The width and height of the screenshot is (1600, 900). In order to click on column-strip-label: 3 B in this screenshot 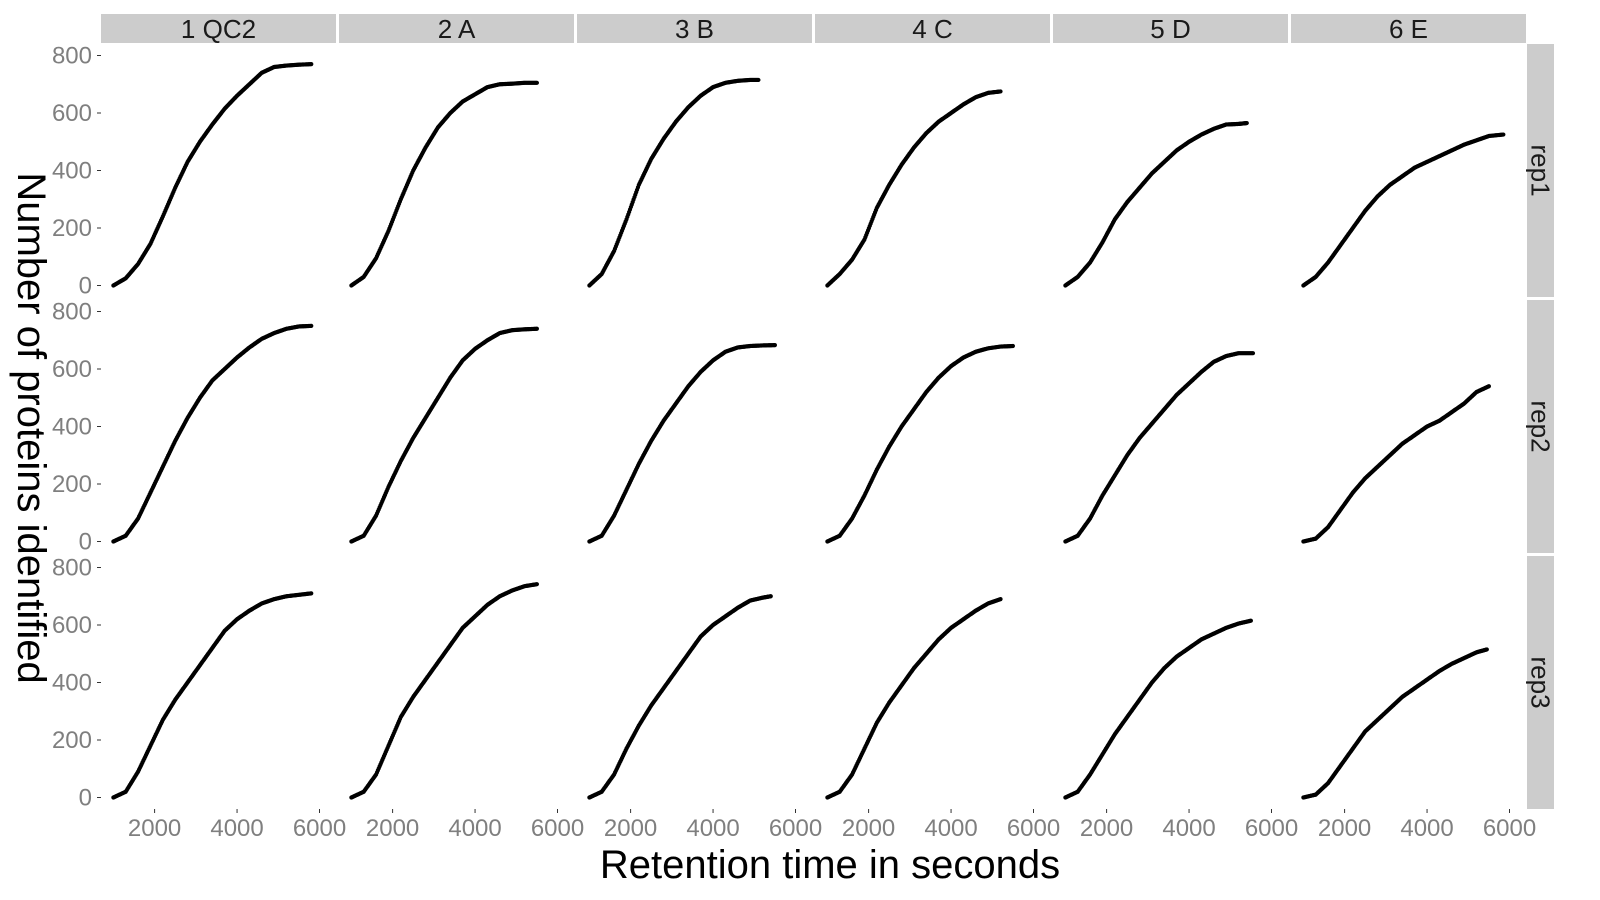, I will do `click(694, 29)`.